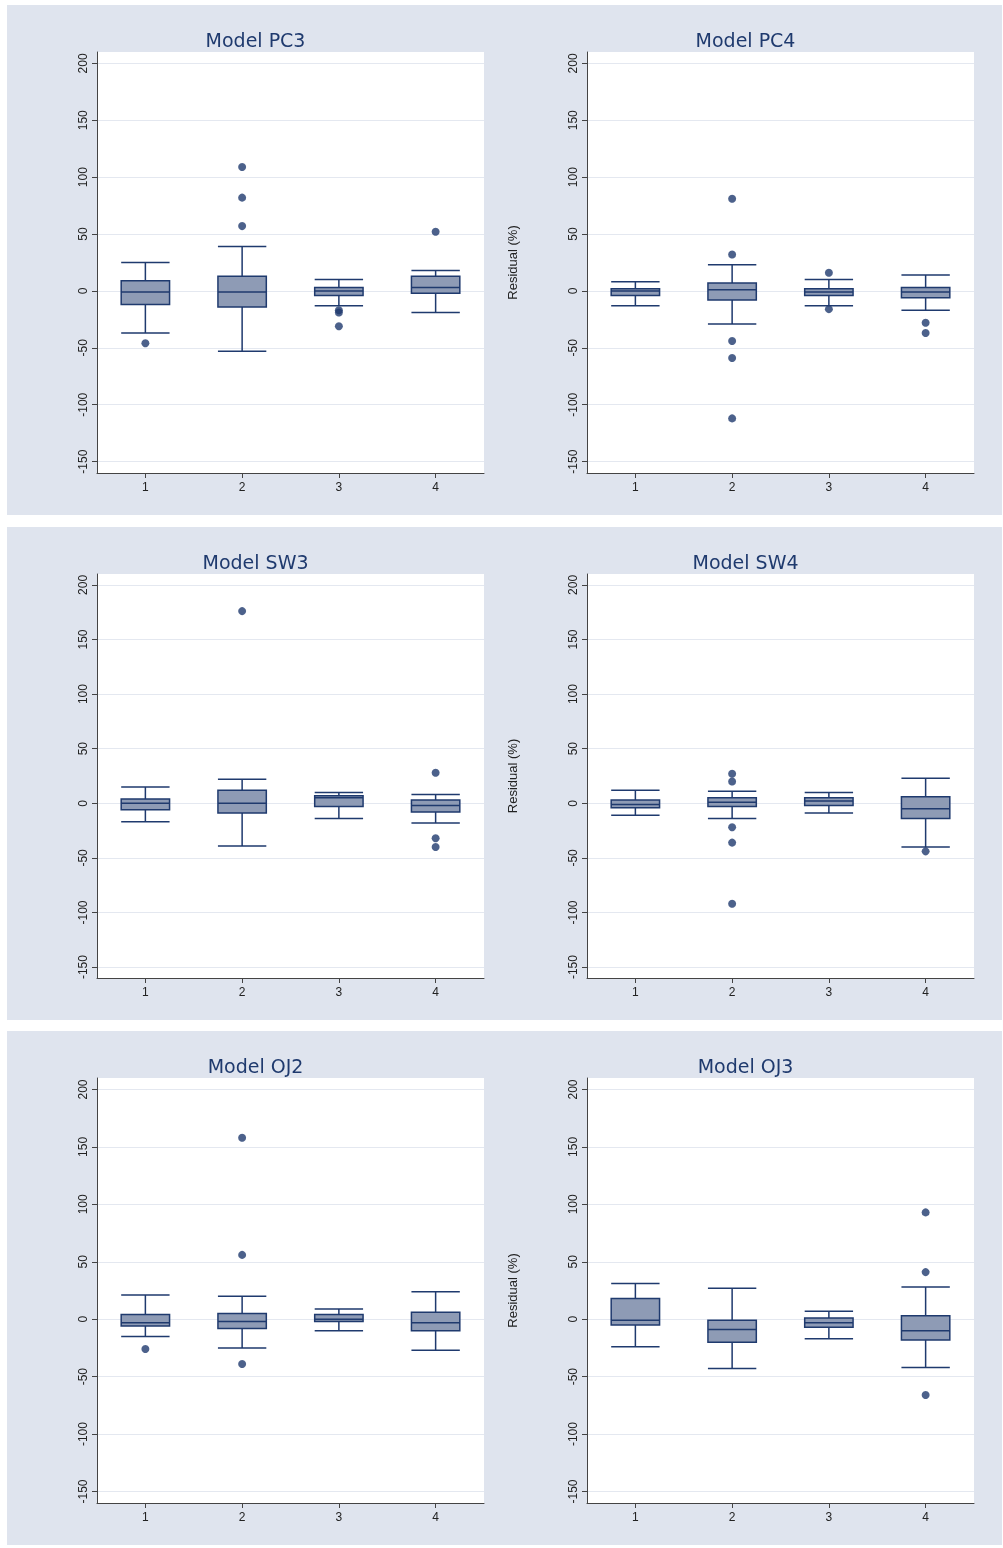 The image size is (1003, 1548). What do you see at coordinates (255, 1065) in the screenshot?
I see `chart-title: Model OJ2` at bounding box center [255, 1065].